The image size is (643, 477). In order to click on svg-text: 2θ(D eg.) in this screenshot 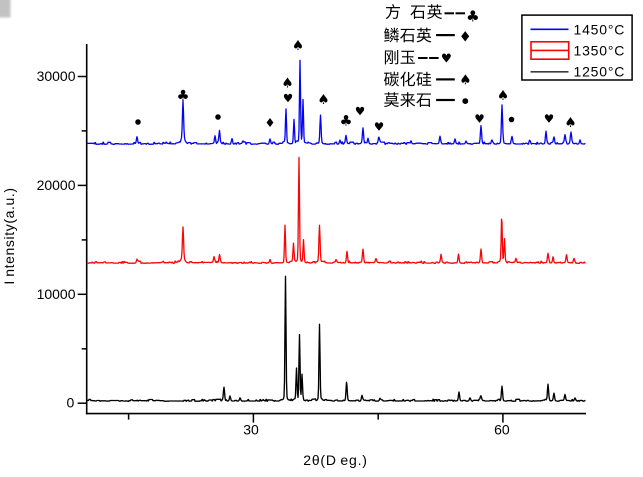, I will do `click(335, 460)`.